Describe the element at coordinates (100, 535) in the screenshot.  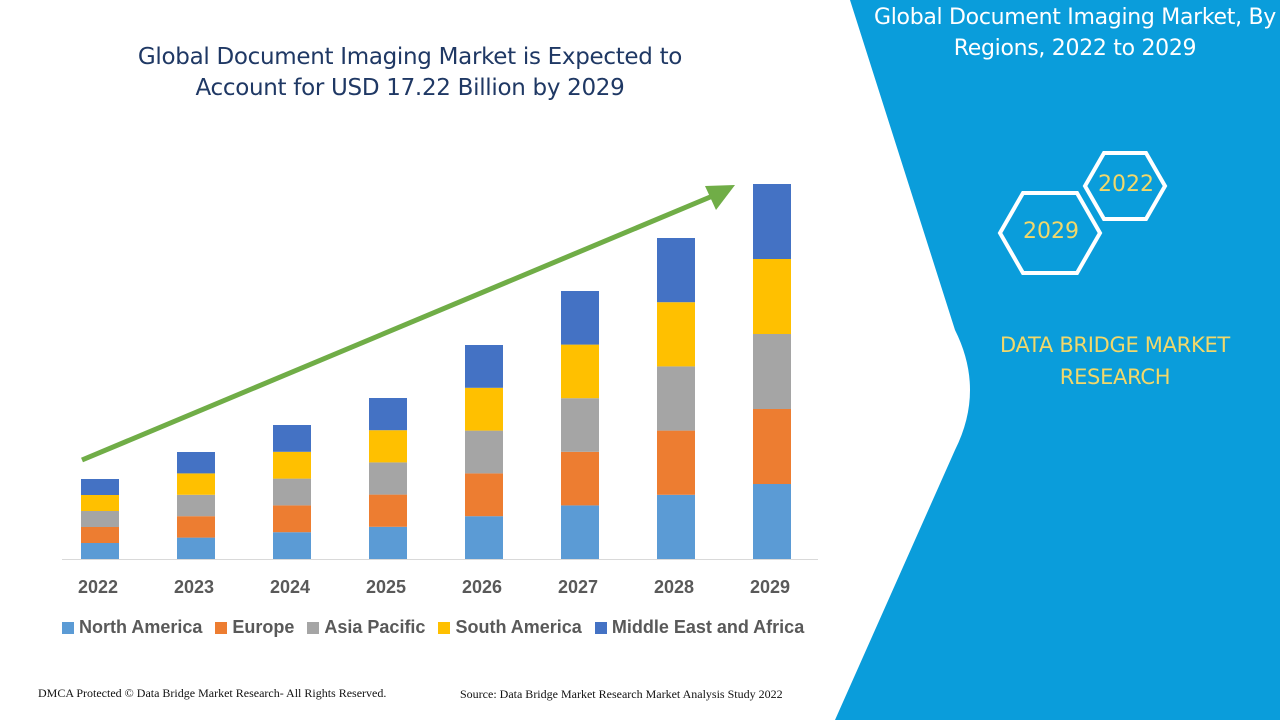
I see `bar-segment-2022-europe` at that location.